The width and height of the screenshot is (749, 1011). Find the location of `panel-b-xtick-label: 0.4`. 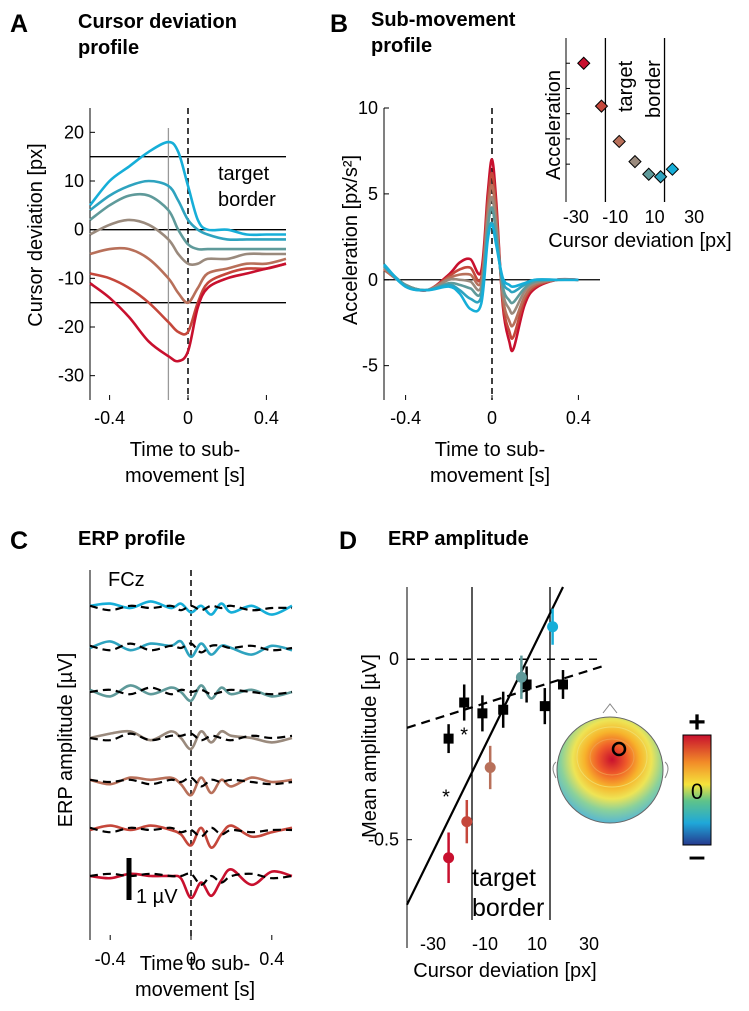

panel-b-xtick-label: 0.4 is located at coordinates (578, 418).